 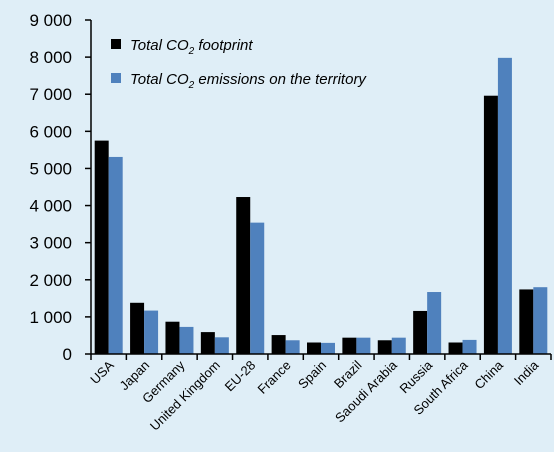 What do you see at coordinates (50, 20) in the screenshot?
I see `y-tick-label-9: 9 000` at bounding box center [50, 20].